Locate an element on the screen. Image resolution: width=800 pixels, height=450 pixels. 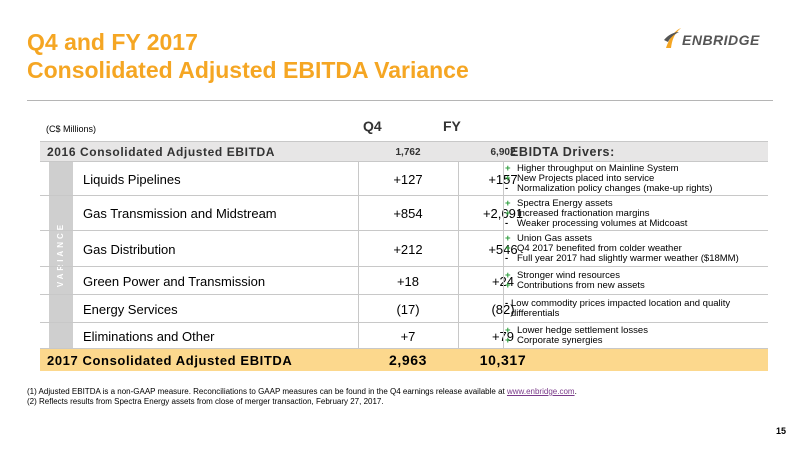
total-label: 2017 Consolidated Adjusted EBITDA is located at coordinates (170, 360).